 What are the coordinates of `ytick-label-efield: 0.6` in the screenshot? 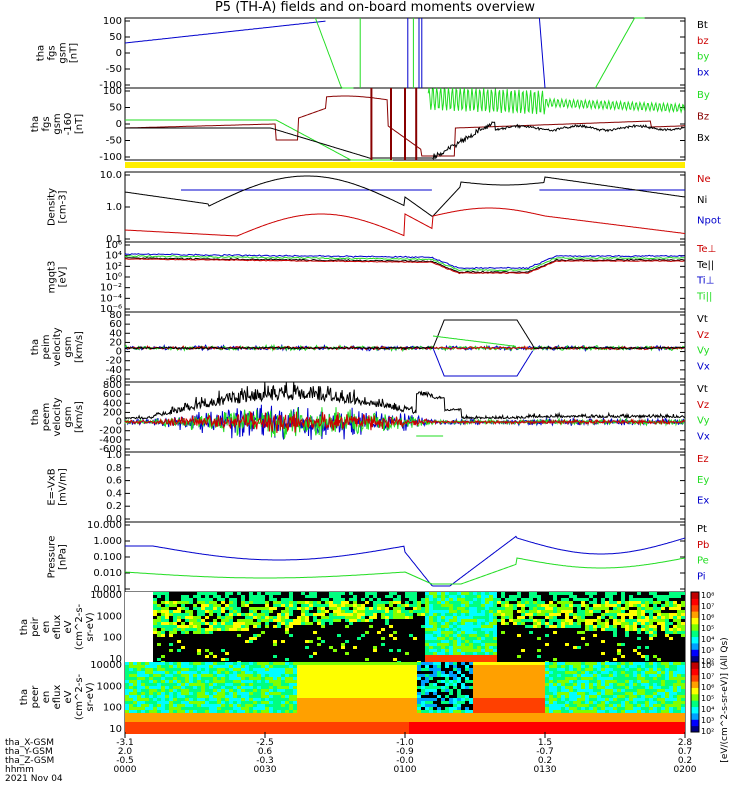 It's located at (114, 481).